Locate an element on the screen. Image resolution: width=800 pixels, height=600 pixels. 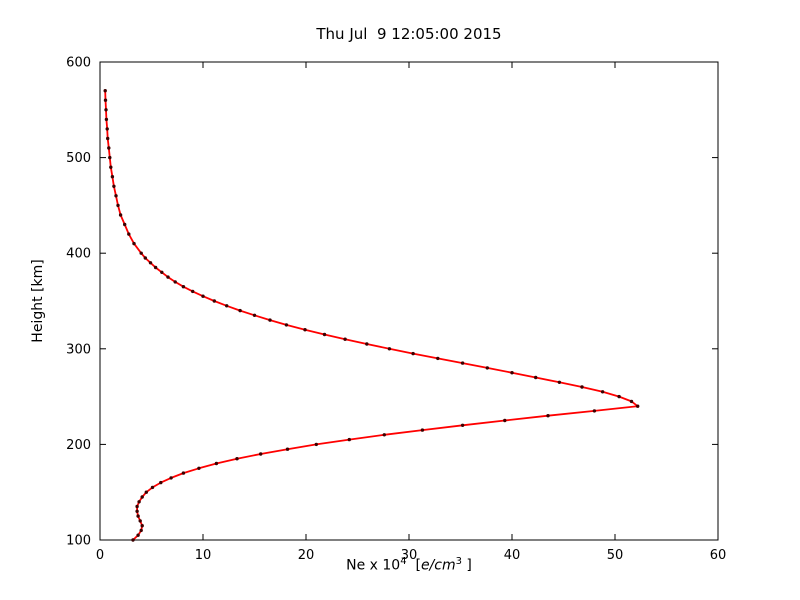
x-tick-label: 60 is located at coordinates (718, 555).